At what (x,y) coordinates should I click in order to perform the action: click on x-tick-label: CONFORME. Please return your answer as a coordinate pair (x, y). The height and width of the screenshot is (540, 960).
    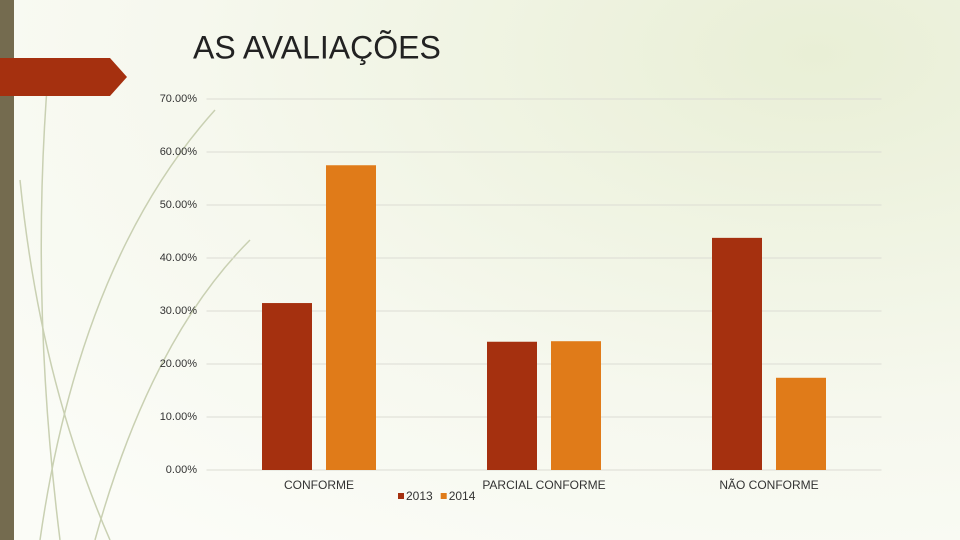
    Looking at the image, I should click on (319, 485).